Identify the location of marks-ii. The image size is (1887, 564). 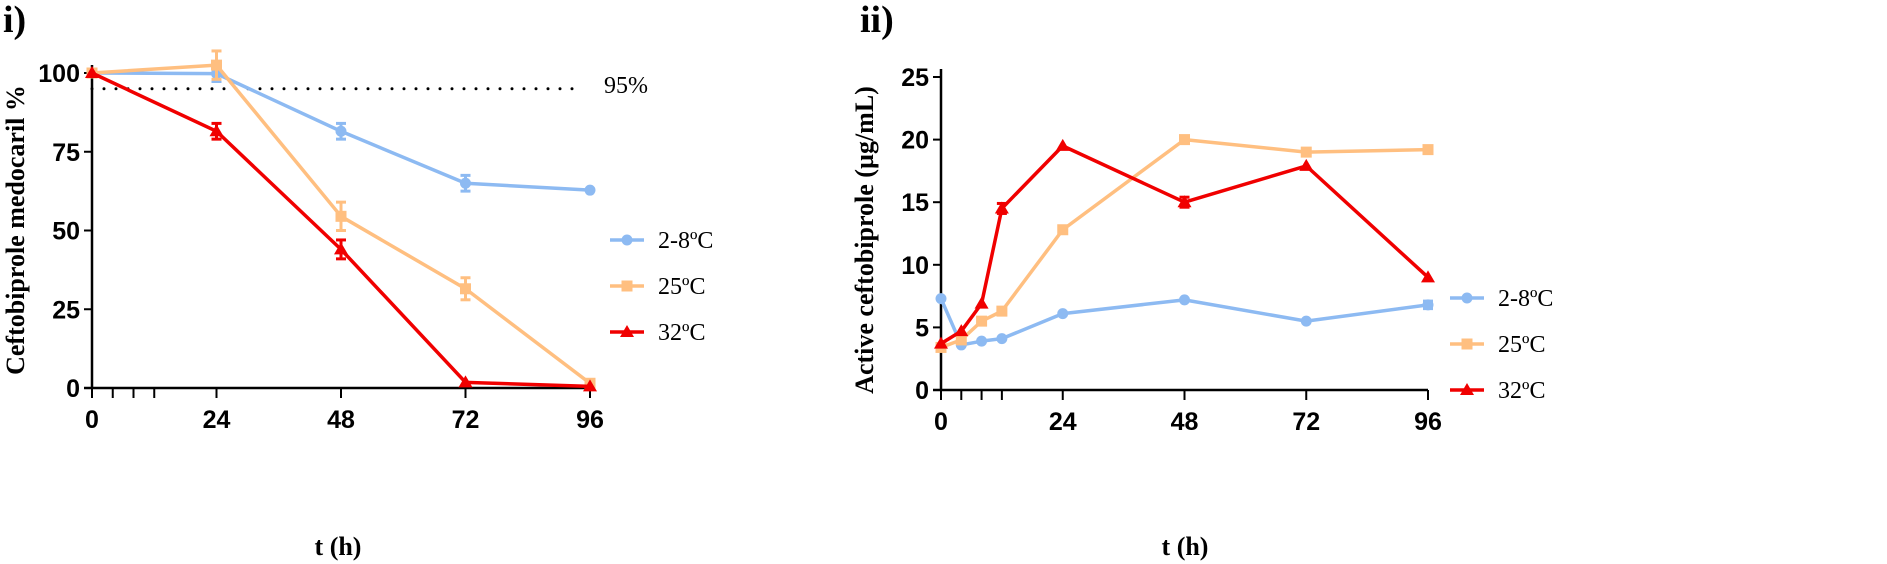
(1184, 243).